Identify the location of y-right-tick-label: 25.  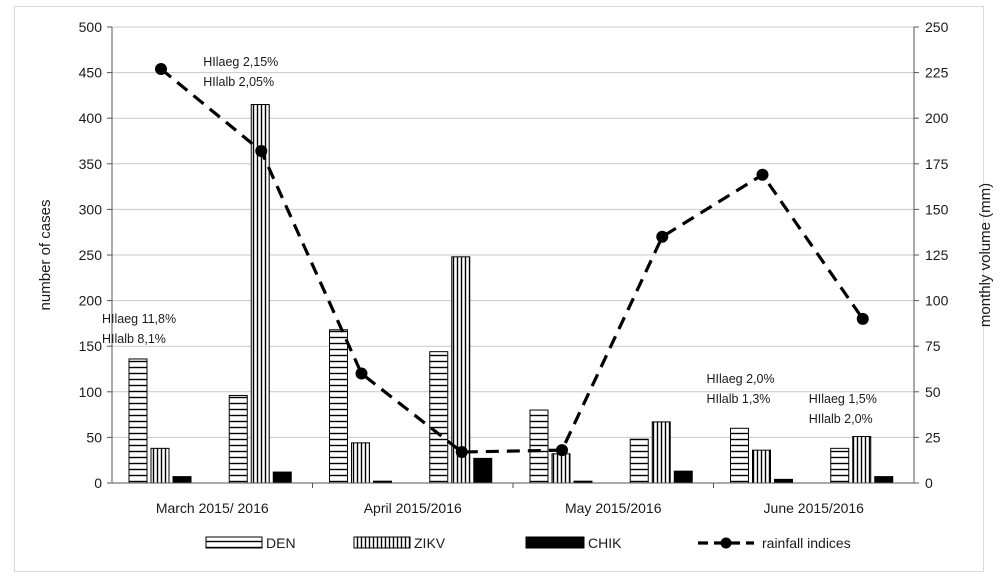
(933, 437).